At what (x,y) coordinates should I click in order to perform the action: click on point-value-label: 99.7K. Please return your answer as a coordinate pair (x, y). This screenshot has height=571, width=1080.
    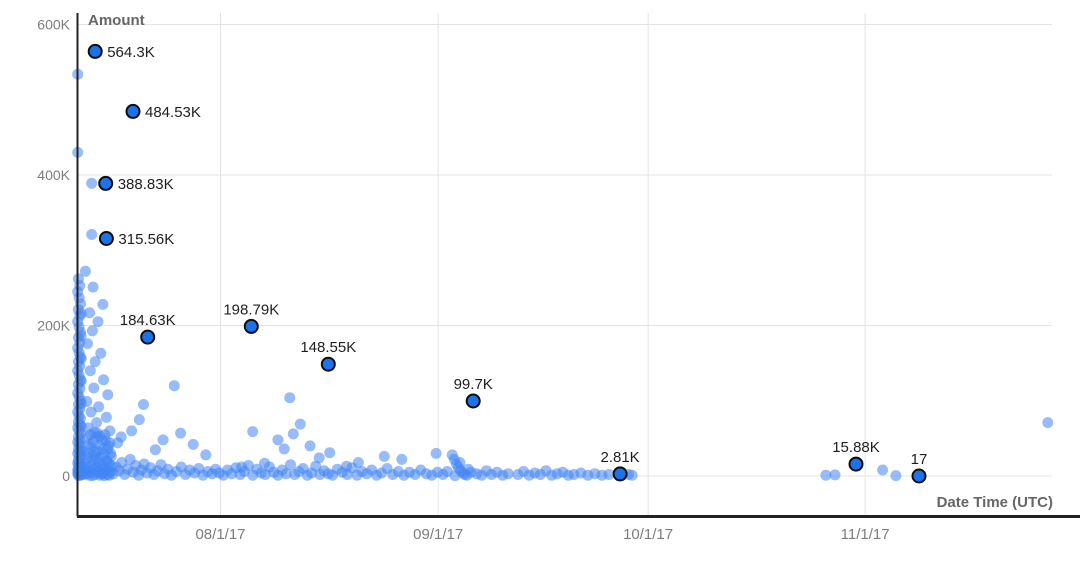
    Looking at the image, I should click on (473, 384).